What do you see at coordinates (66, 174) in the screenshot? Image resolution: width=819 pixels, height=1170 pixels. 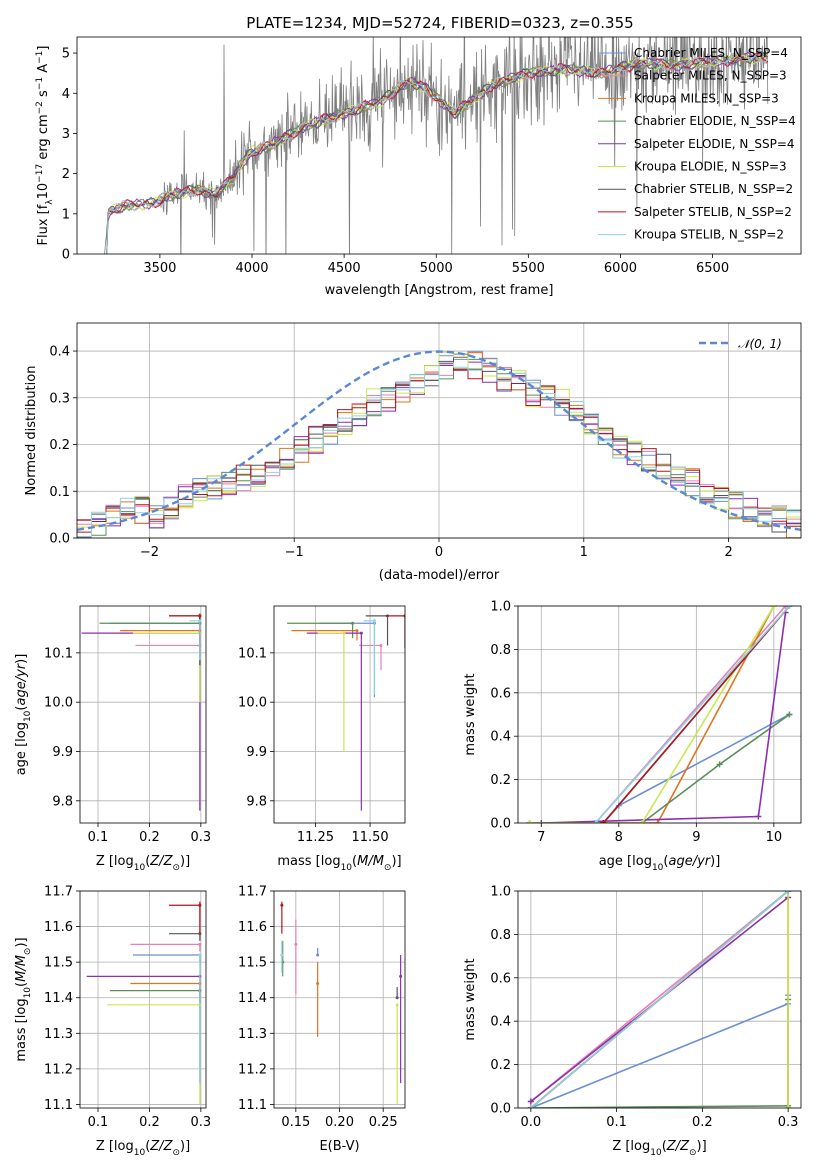 I see `y-tick-label: 2` at bounding box center [66, 174].